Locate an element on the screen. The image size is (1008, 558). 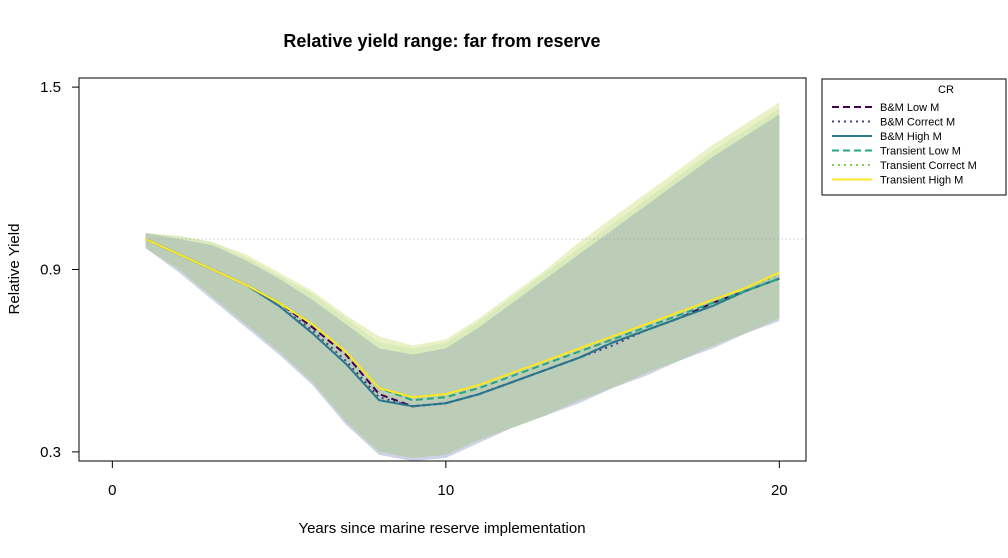
x-tick-label: 0 is located at coordinates (112, 490).